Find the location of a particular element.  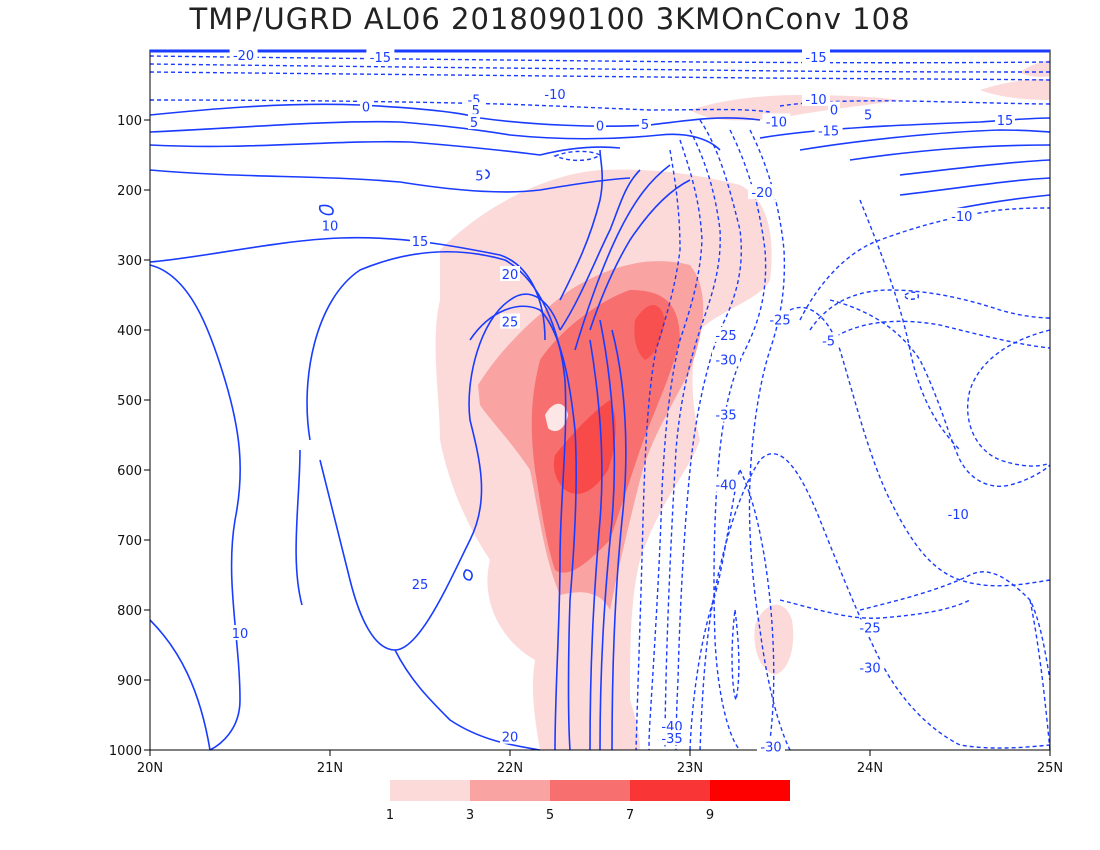

contour-label: -20 is located at coordinates (243, 56).